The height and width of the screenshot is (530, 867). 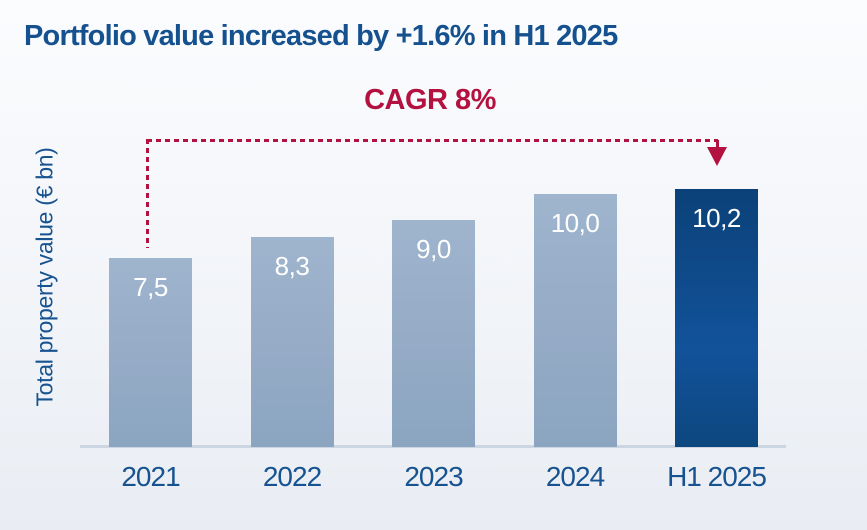 I want to click on bar-2024: 10,0, so click(x=575, y=320).